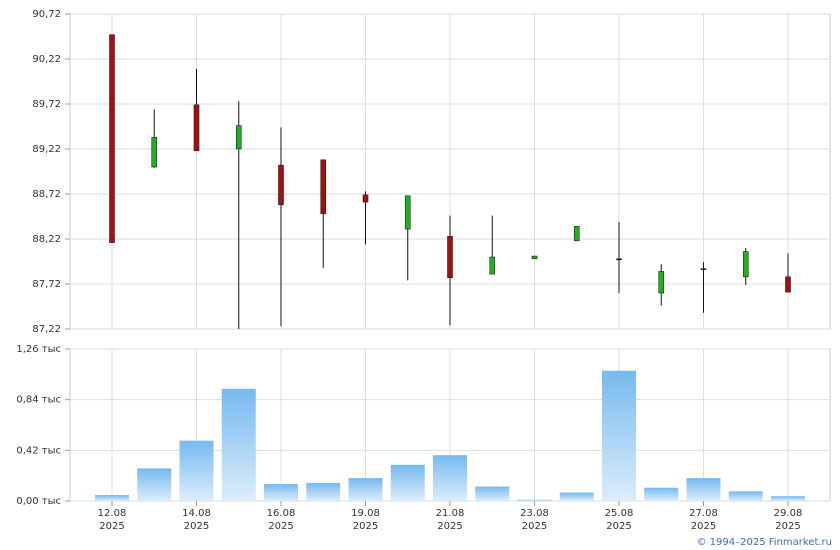 The height and width of the screenshot is (550, 840). Describe the element at coordinates (534, 513) in the screenshot. I see `x-tick-label: 23.08` at that location.